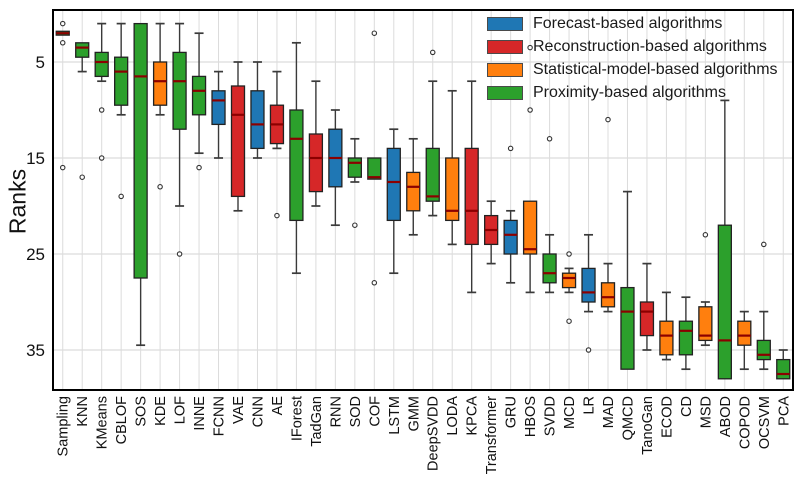  Describe the element at coordinates (335, 168) in the screenshot. I see `box-RNN` at that location.